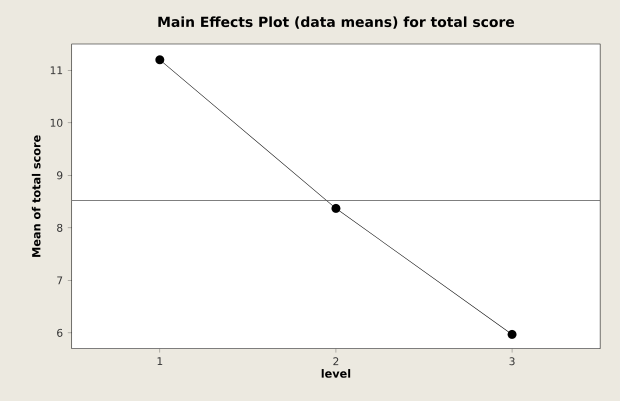 This screenshot has height=401, width=620. I want to click on y-tick-label: 9, so click(59, 175).